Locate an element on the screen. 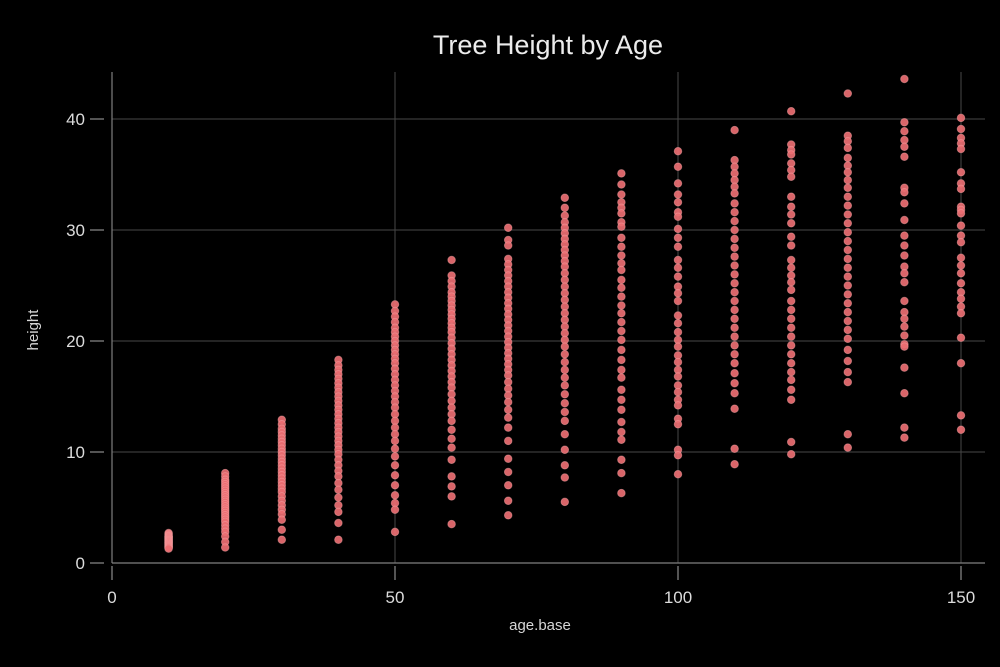  y-tick-label-30: 30 is located at coordinates (75, 230).